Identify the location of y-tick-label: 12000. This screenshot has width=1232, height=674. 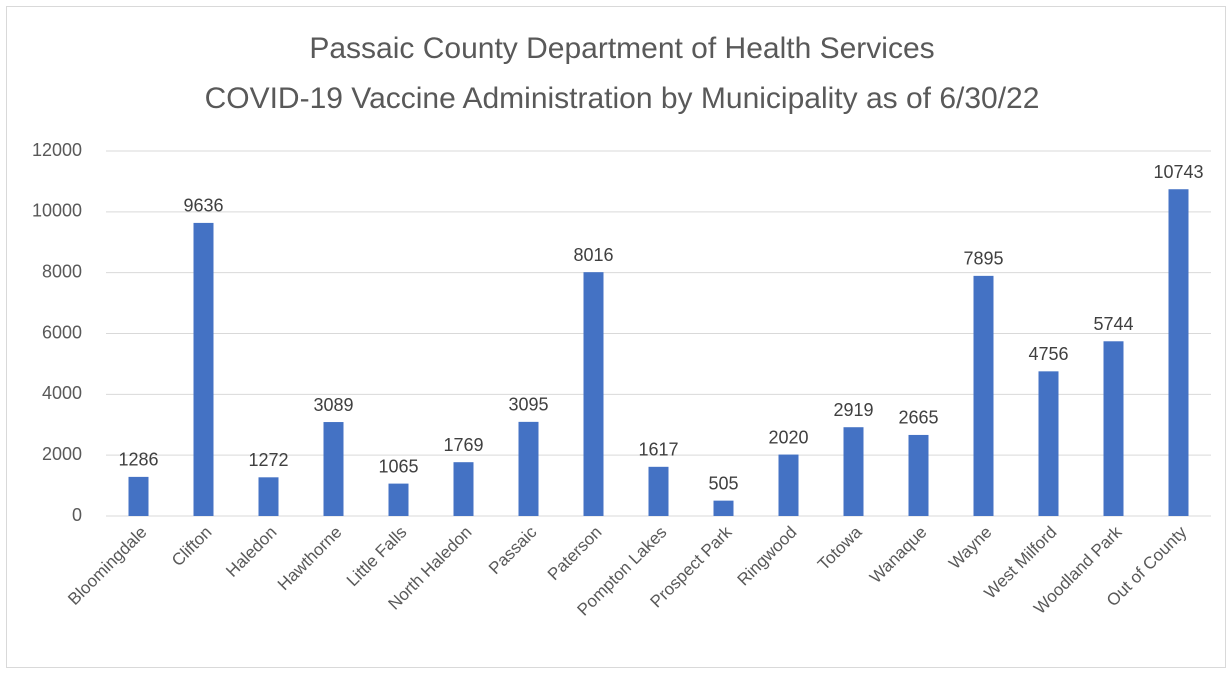
(57, 150).